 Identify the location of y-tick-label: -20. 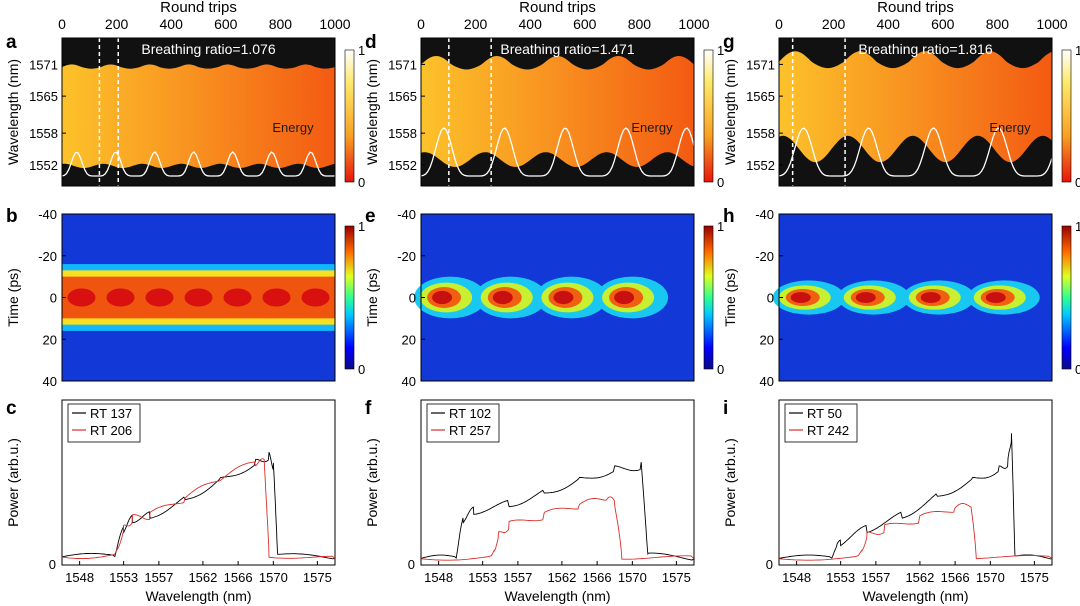
(47, 256).